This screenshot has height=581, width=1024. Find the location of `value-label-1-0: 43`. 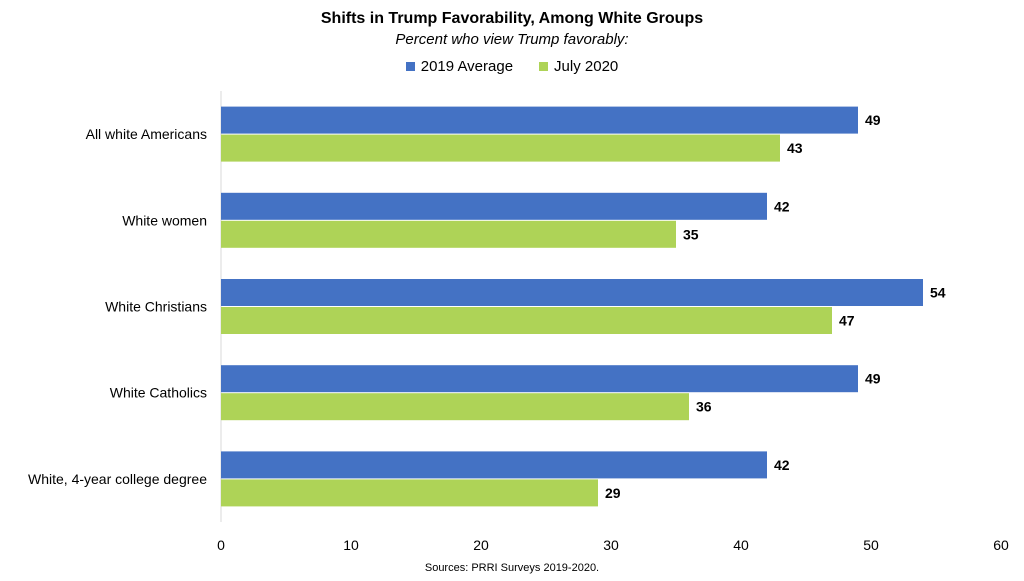

value-label-1-0: 43 is located at coordinates (795, 148).